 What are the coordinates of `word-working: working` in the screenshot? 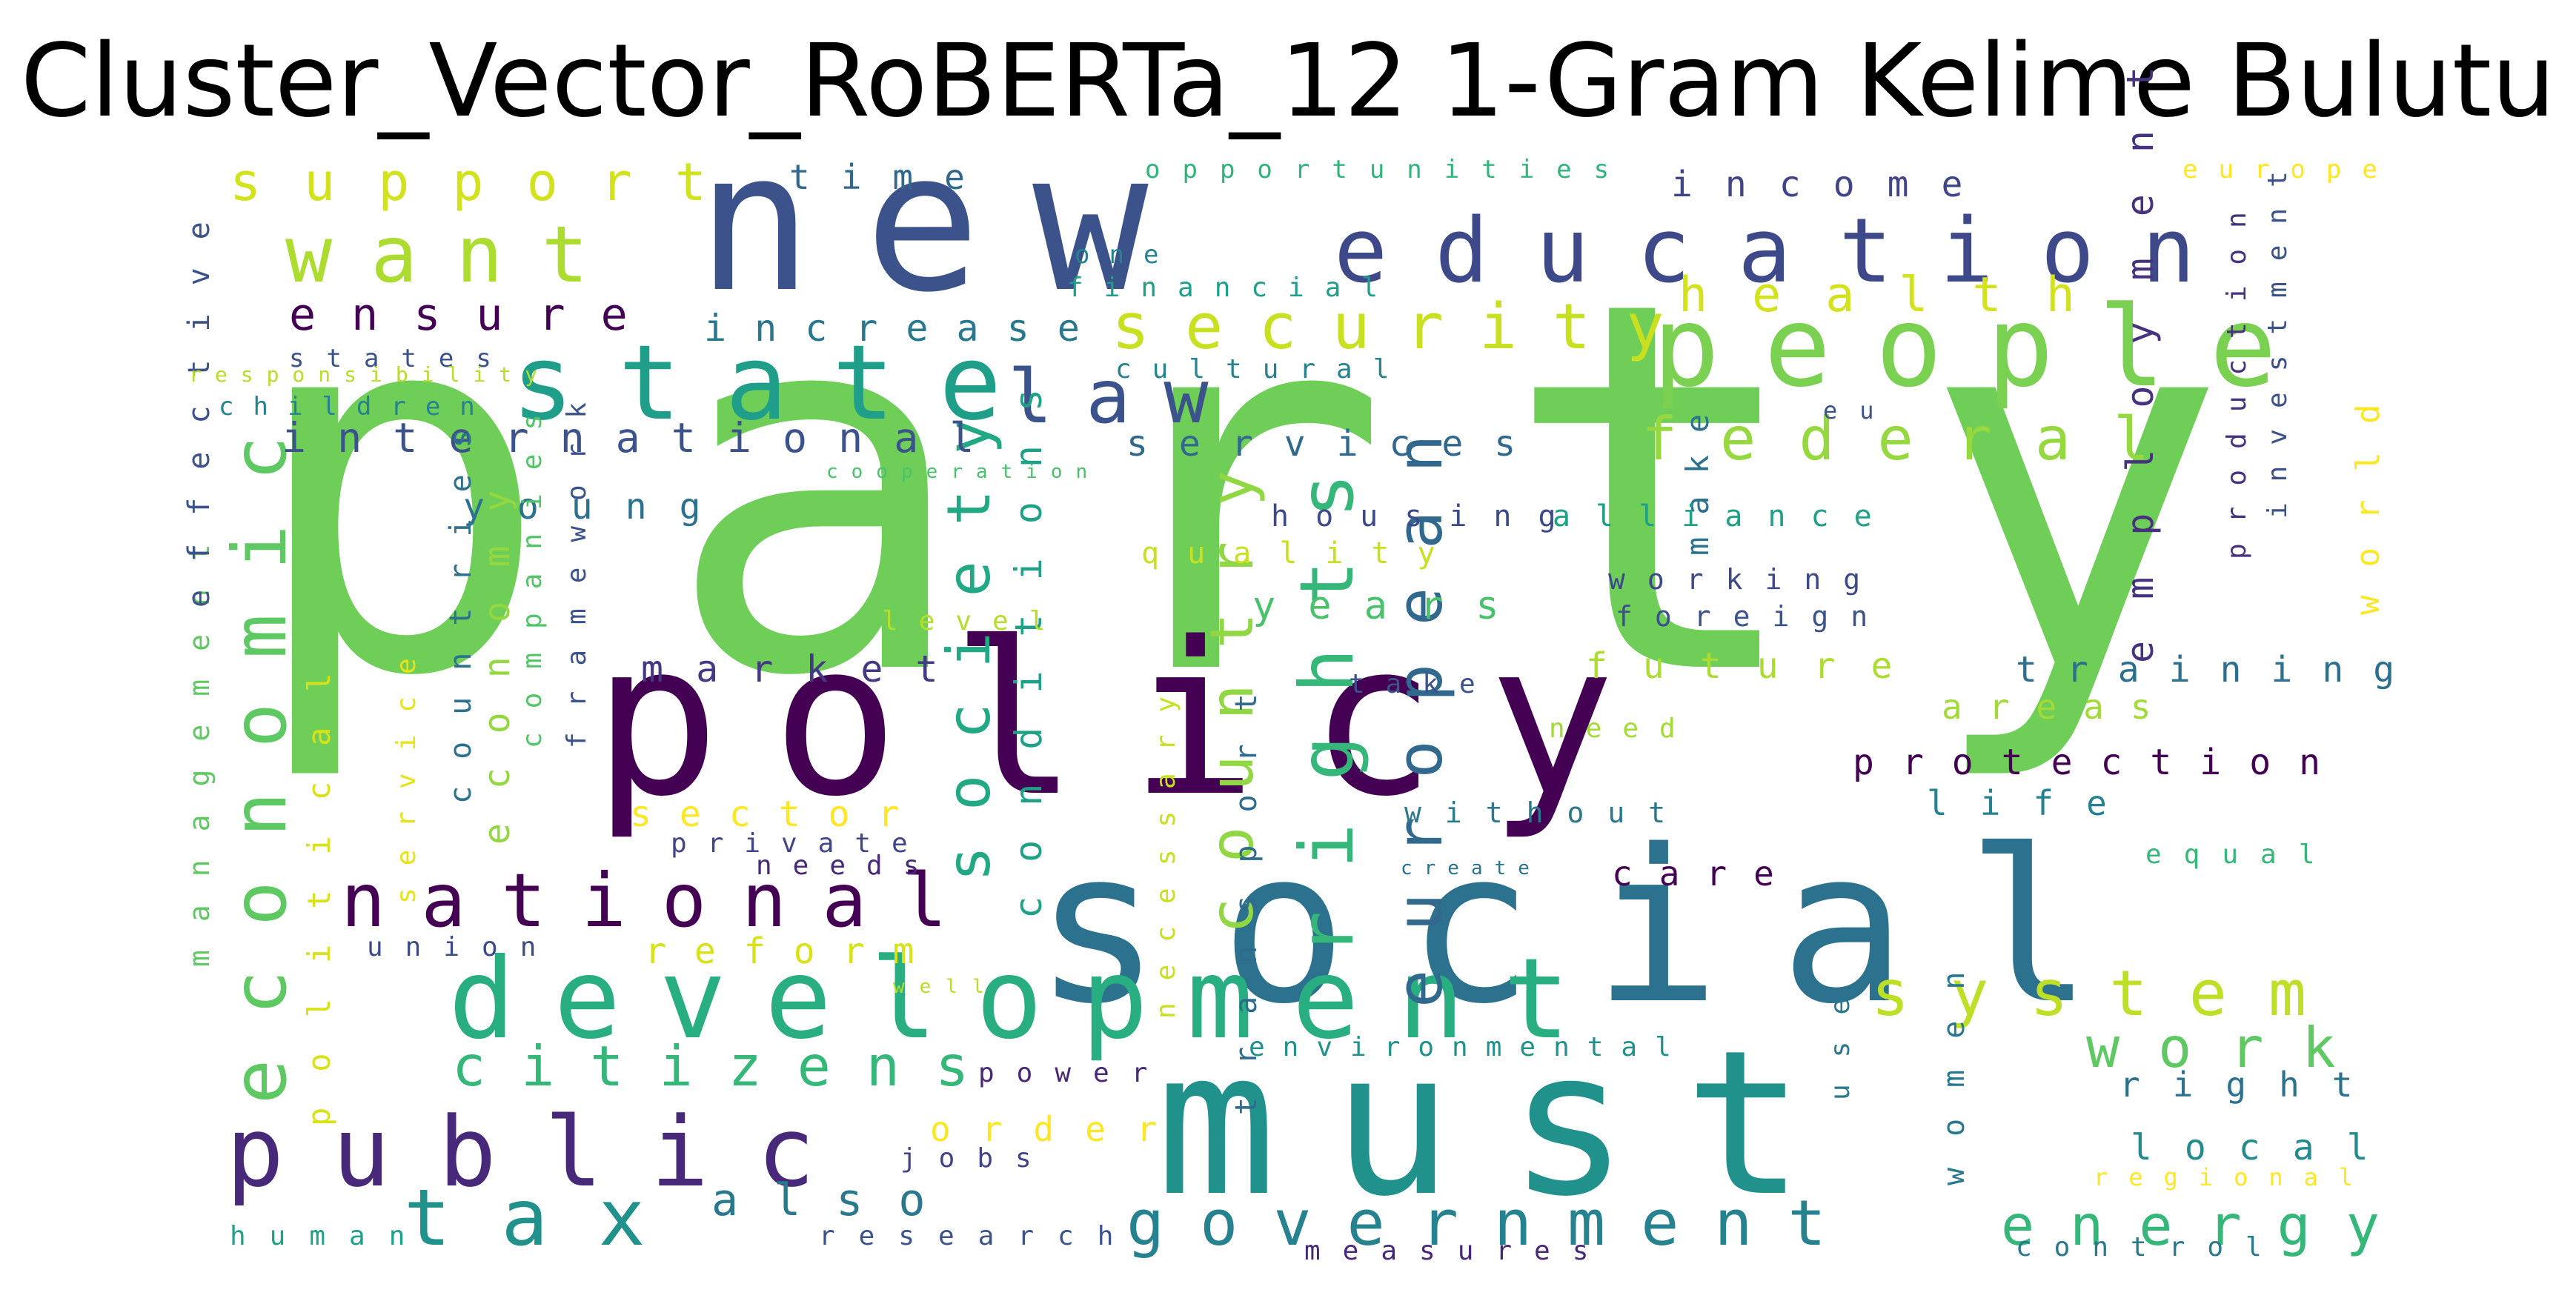 It's located at (1745, 579).